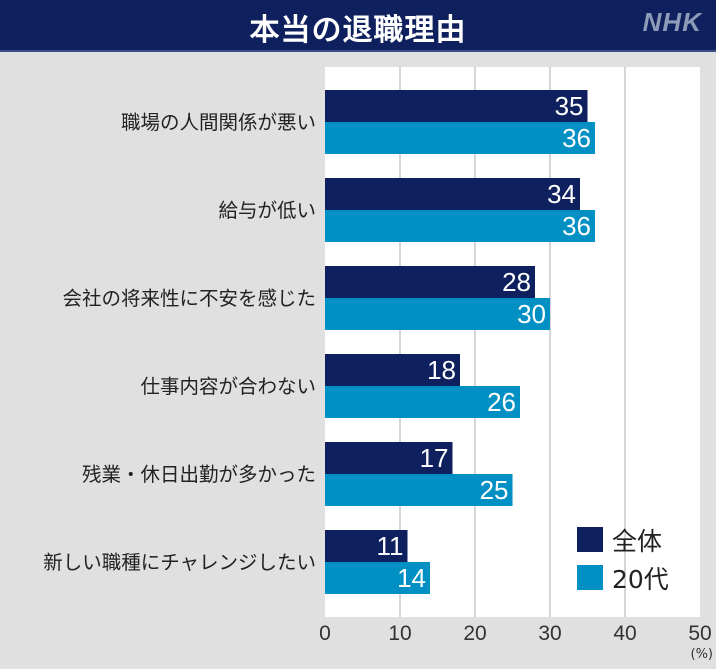  What do you see at coordinates (267, 210) in the screenshot?
I see `category-label: 給与が低い` at bounding box center [267, 210].